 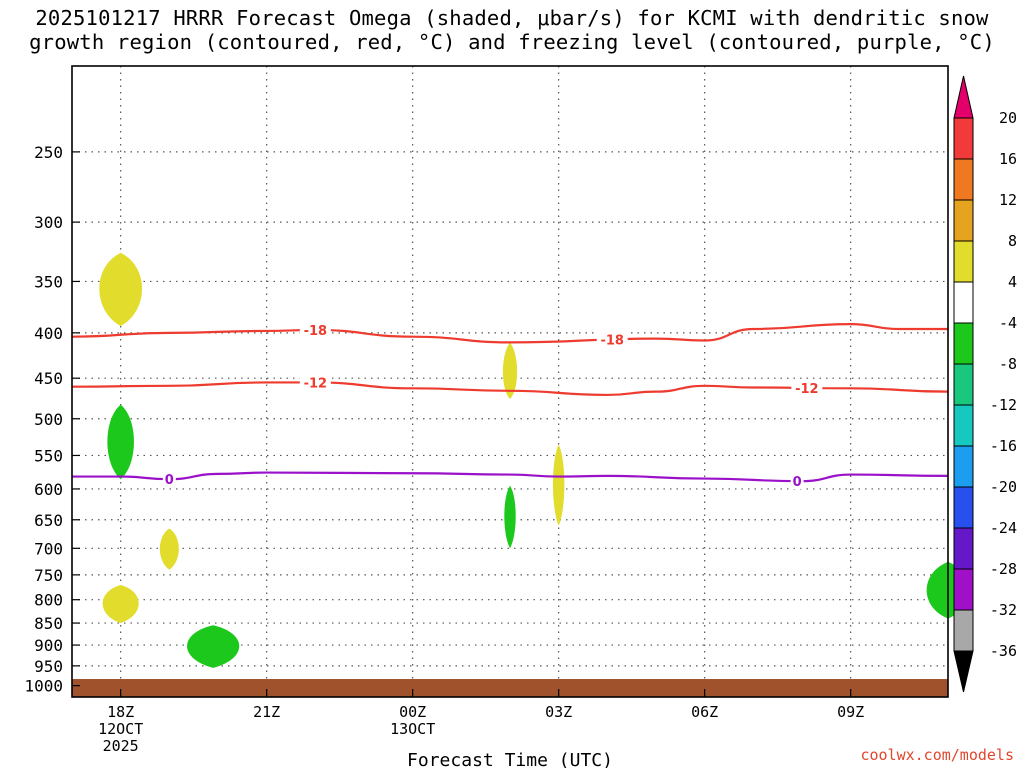 I want to click on colorbar-bottom-arrow, so click(x=963, y=671).